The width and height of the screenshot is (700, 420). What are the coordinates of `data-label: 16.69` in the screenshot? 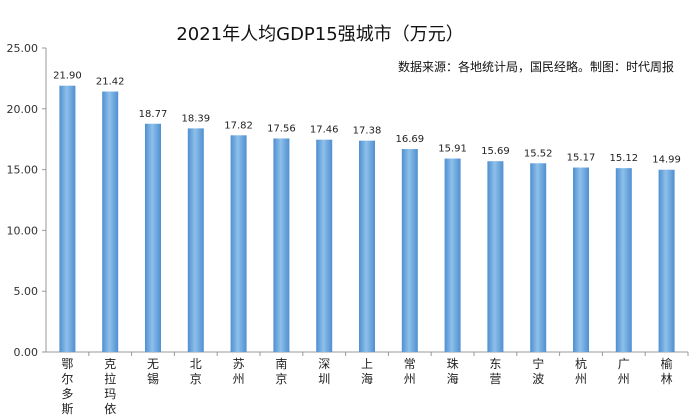 It's located at (409, 139).